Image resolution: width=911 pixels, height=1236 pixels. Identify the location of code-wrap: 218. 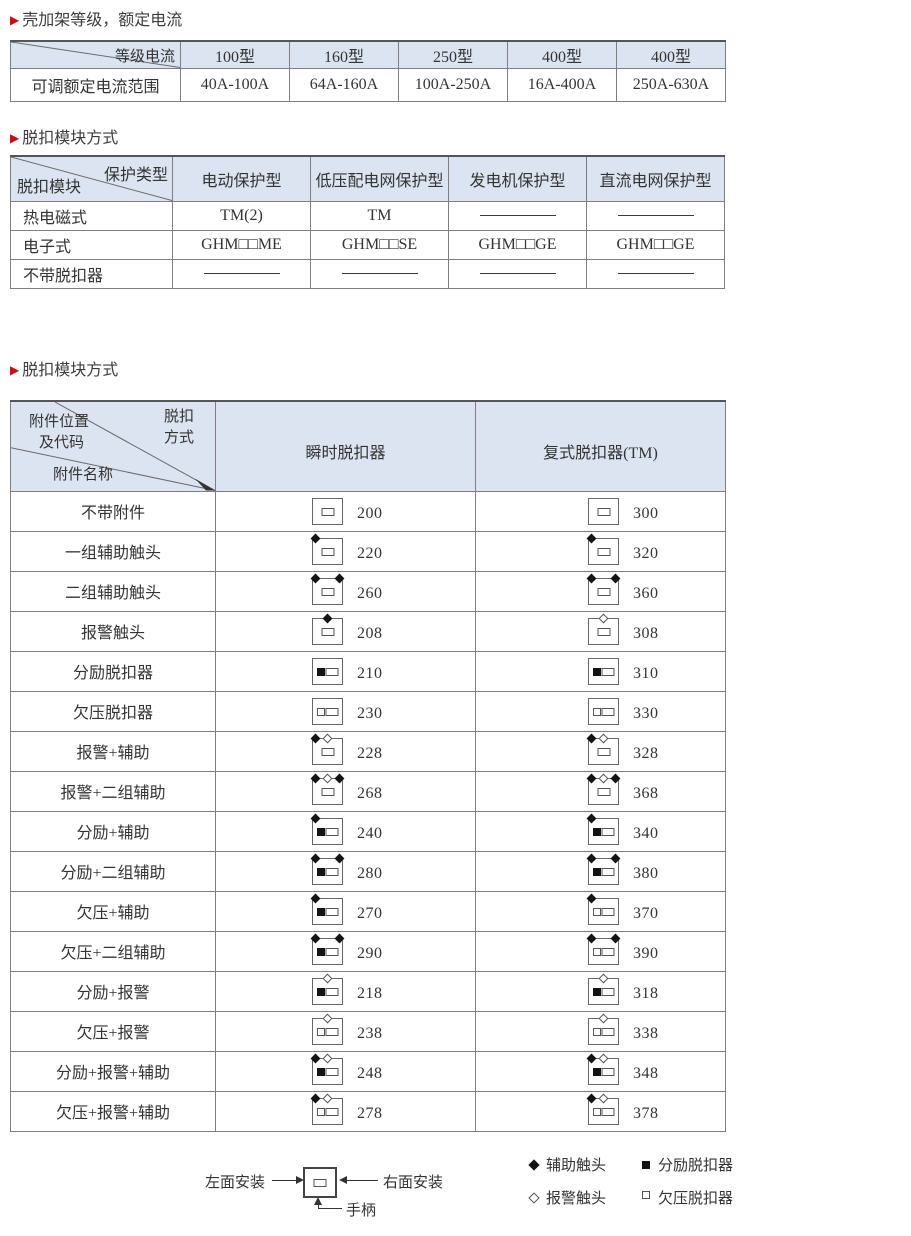
(345, 989).